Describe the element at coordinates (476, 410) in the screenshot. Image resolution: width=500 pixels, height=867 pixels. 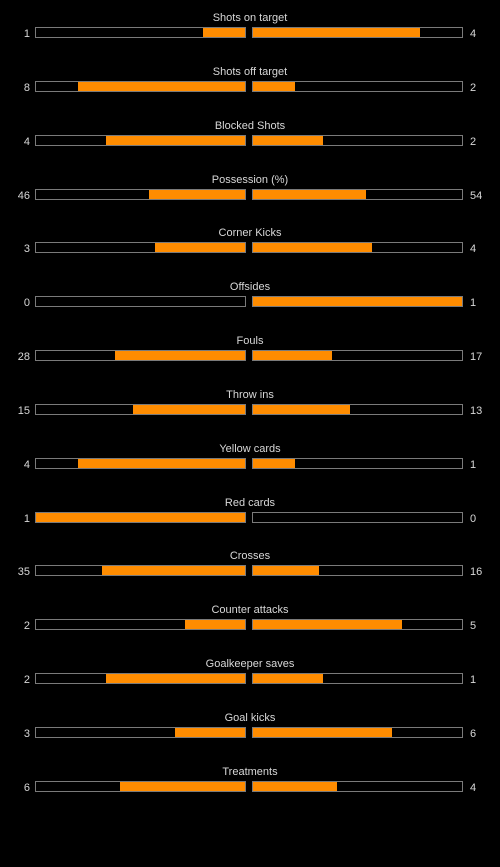
I see `away-value: 13` at that location.